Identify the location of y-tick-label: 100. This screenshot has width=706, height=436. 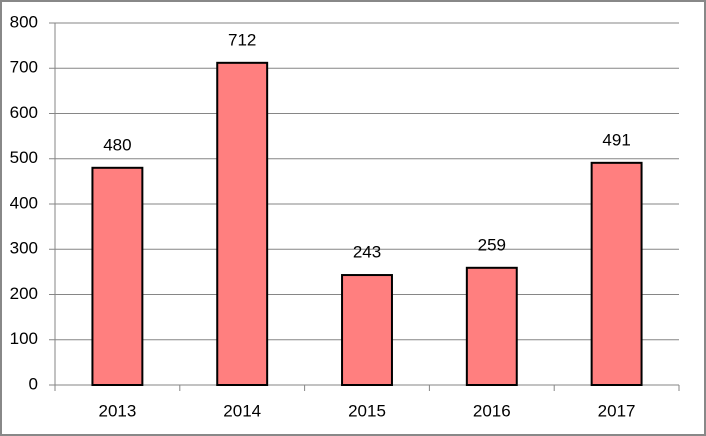
(24, 338).